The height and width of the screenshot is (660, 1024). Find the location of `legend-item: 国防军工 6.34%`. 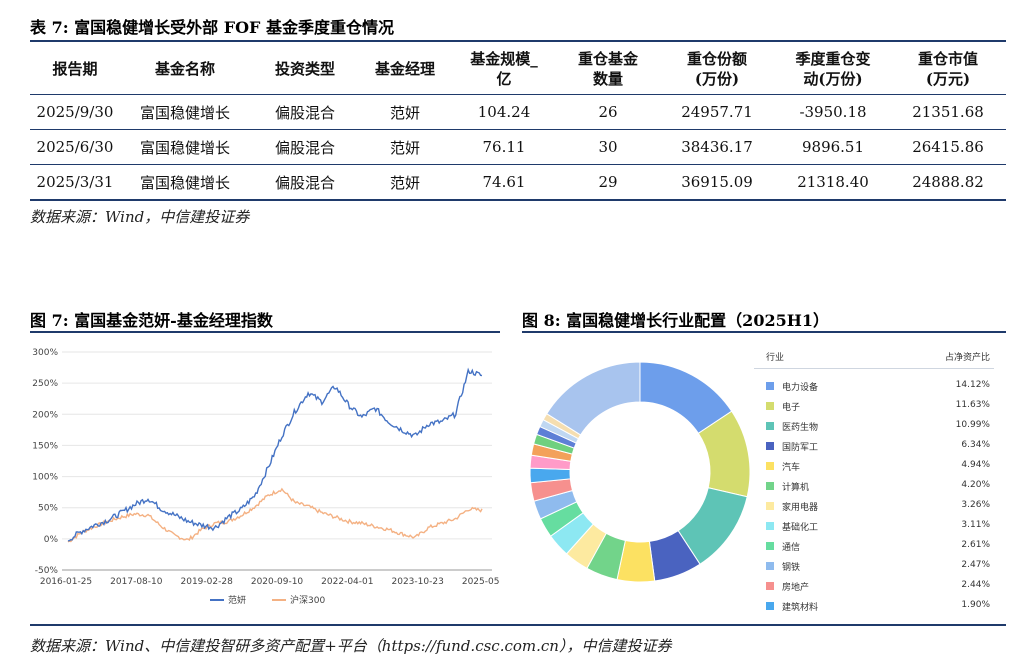

legend-item: 国防军工 6.34% is located at coordinates (874, 446).